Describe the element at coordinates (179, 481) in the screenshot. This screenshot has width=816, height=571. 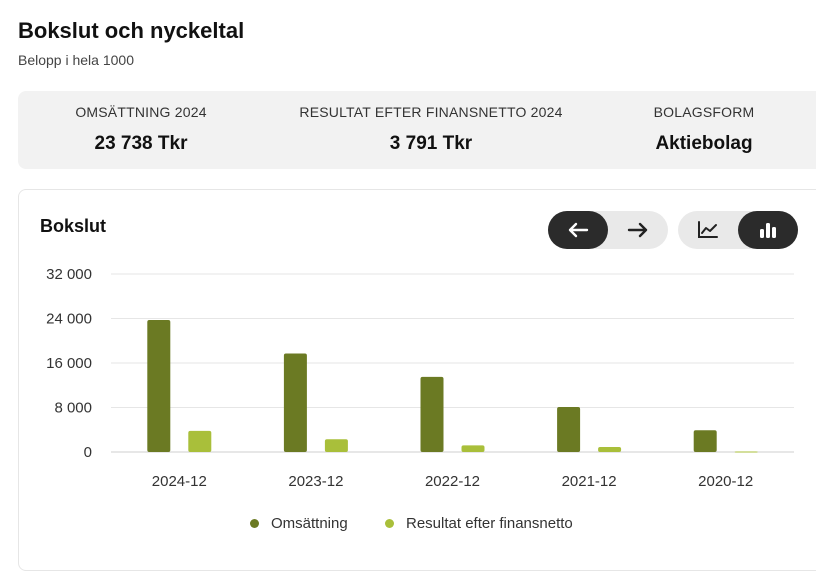
I see `x-tick-label: 2024-12` at that location.